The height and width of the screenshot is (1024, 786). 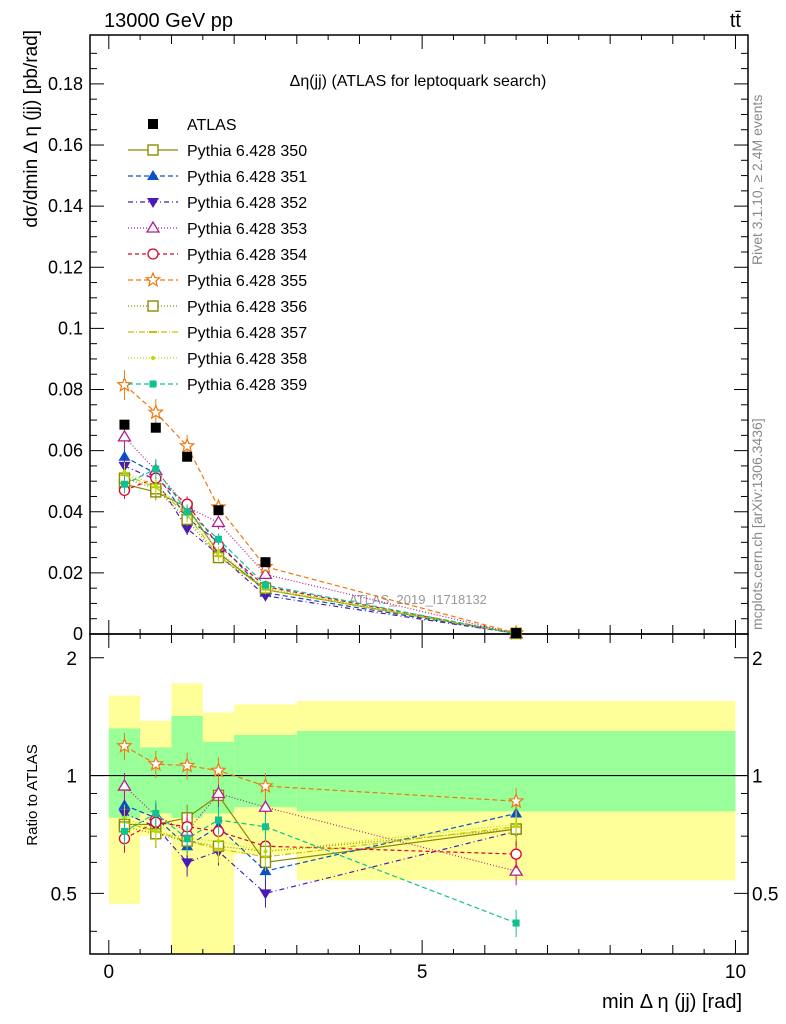 I want to click on ratio-y-tick-label: 0.5, so click(x=64, y=894).